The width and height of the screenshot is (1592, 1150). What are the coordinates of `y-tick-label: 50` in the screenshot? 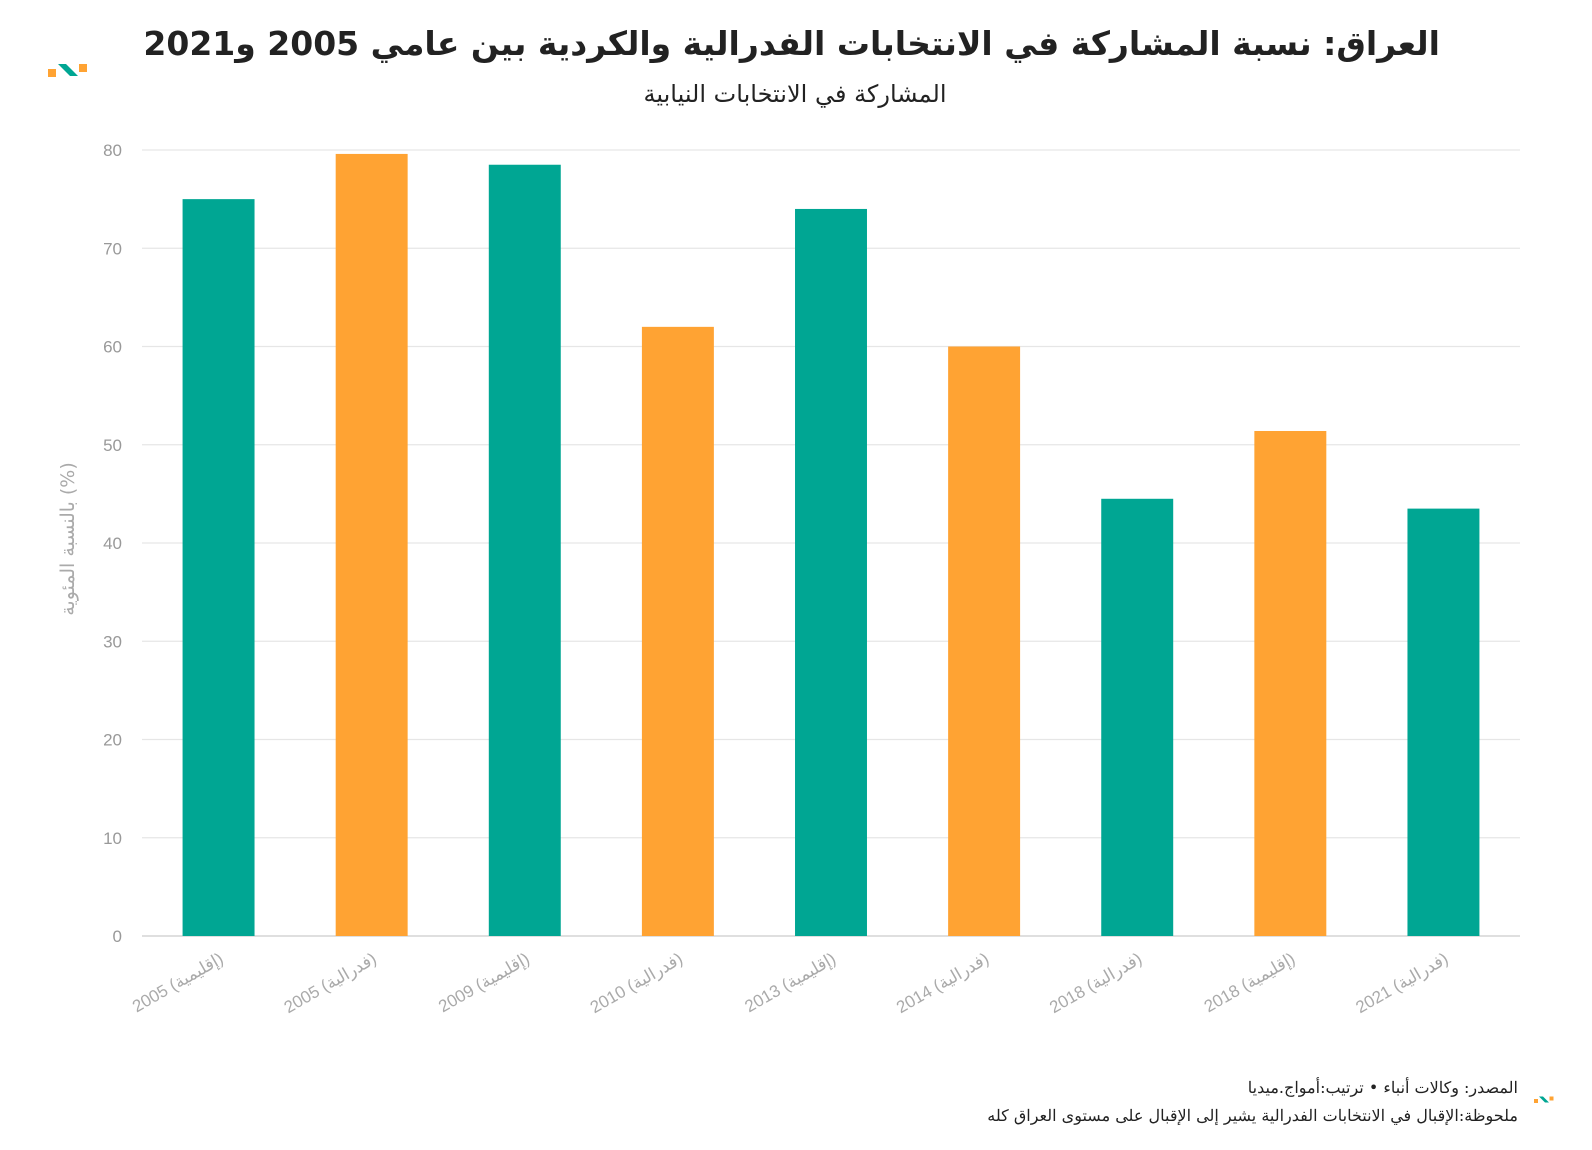 It's located at (112, 445).